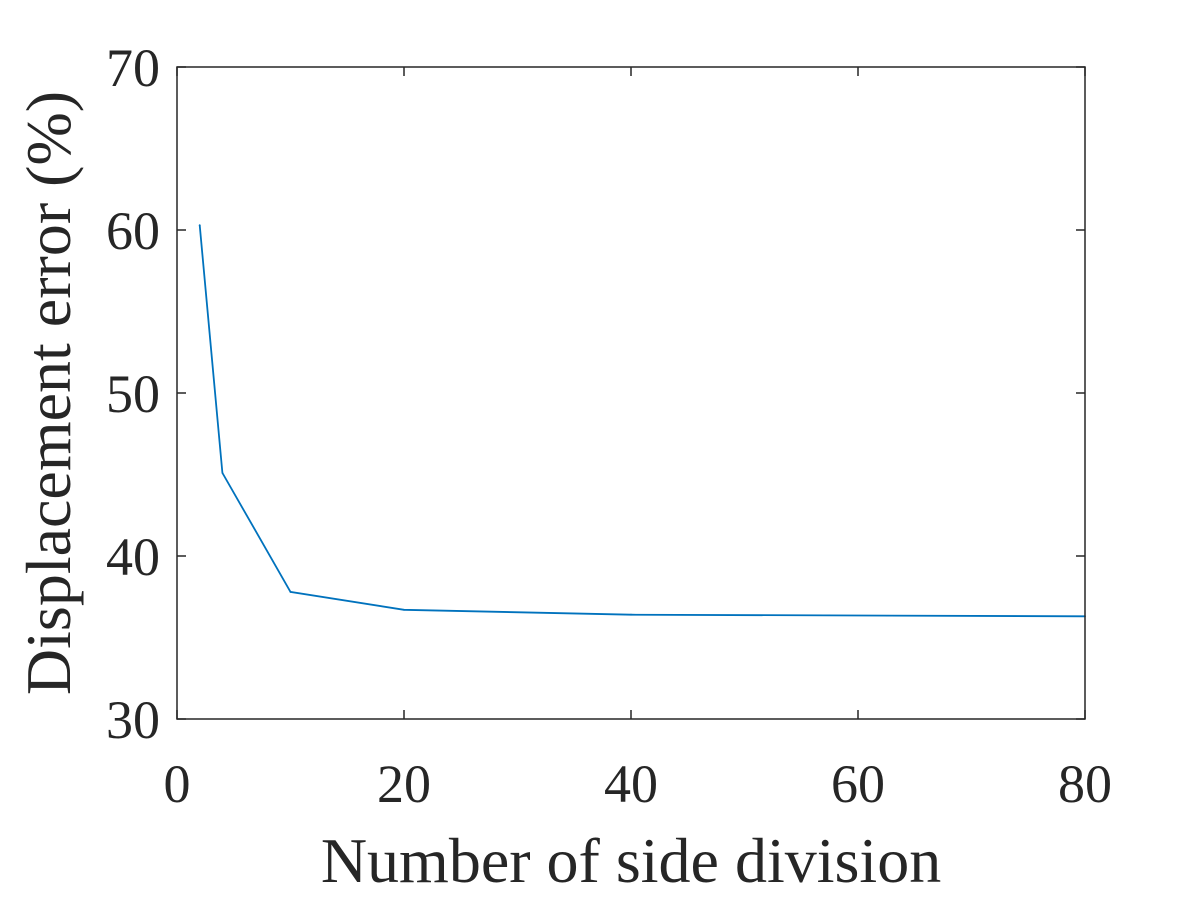 This screenshot has height=900, width=1200. What do you see at coordinates (133, 720) in the screenshot?
I see `y-tick-label: 30` at bounding box center [133, 720].